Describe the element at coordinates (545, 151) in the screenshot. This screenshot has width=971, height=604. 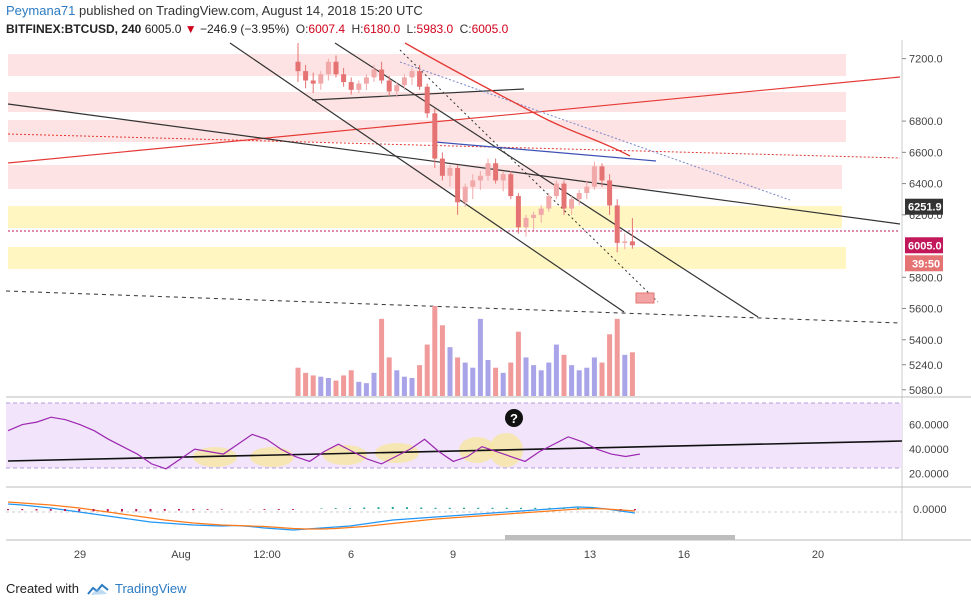
I see `blue-trendline` at that location.